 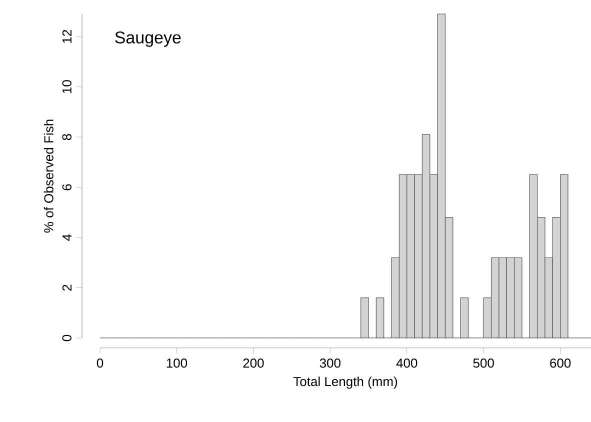 What do you see at coordinates (67, 36) in the screenshot?
I see `y-tick-label: 12` at bounding box center [67, 36].